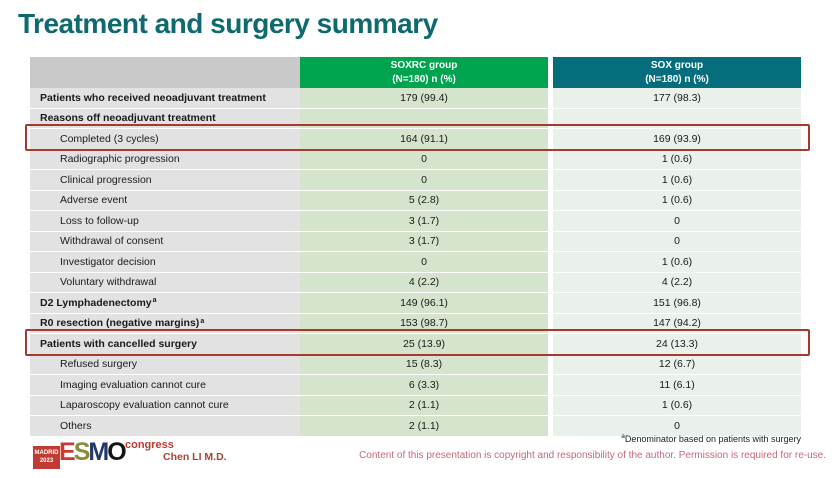 The width and height of the screenshot is (832, 478). What do you see at coordinates (424, 323) in the screenshot?
I see `soxrc-value: 153 (98.7)` at bounding box center [424, 323].